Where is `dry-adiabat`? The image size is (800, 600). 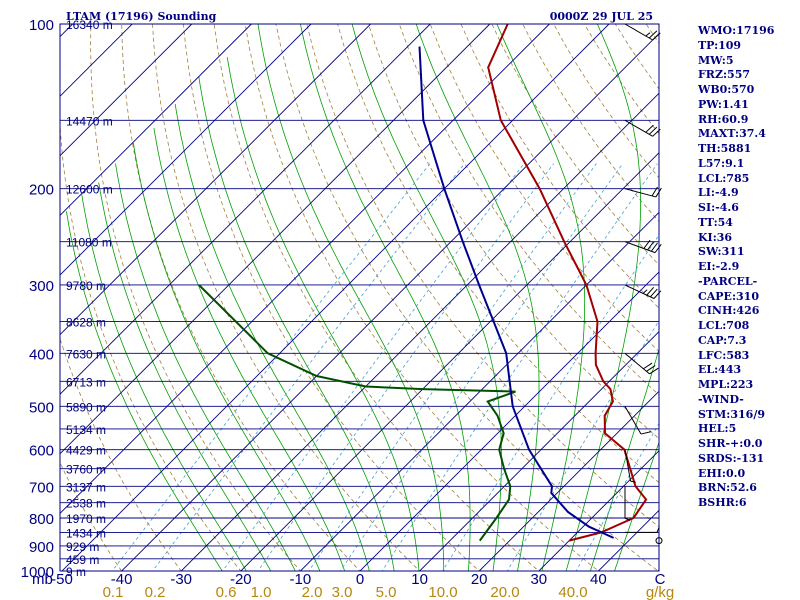 dry-adiabat is located at coordinates (121, 454).